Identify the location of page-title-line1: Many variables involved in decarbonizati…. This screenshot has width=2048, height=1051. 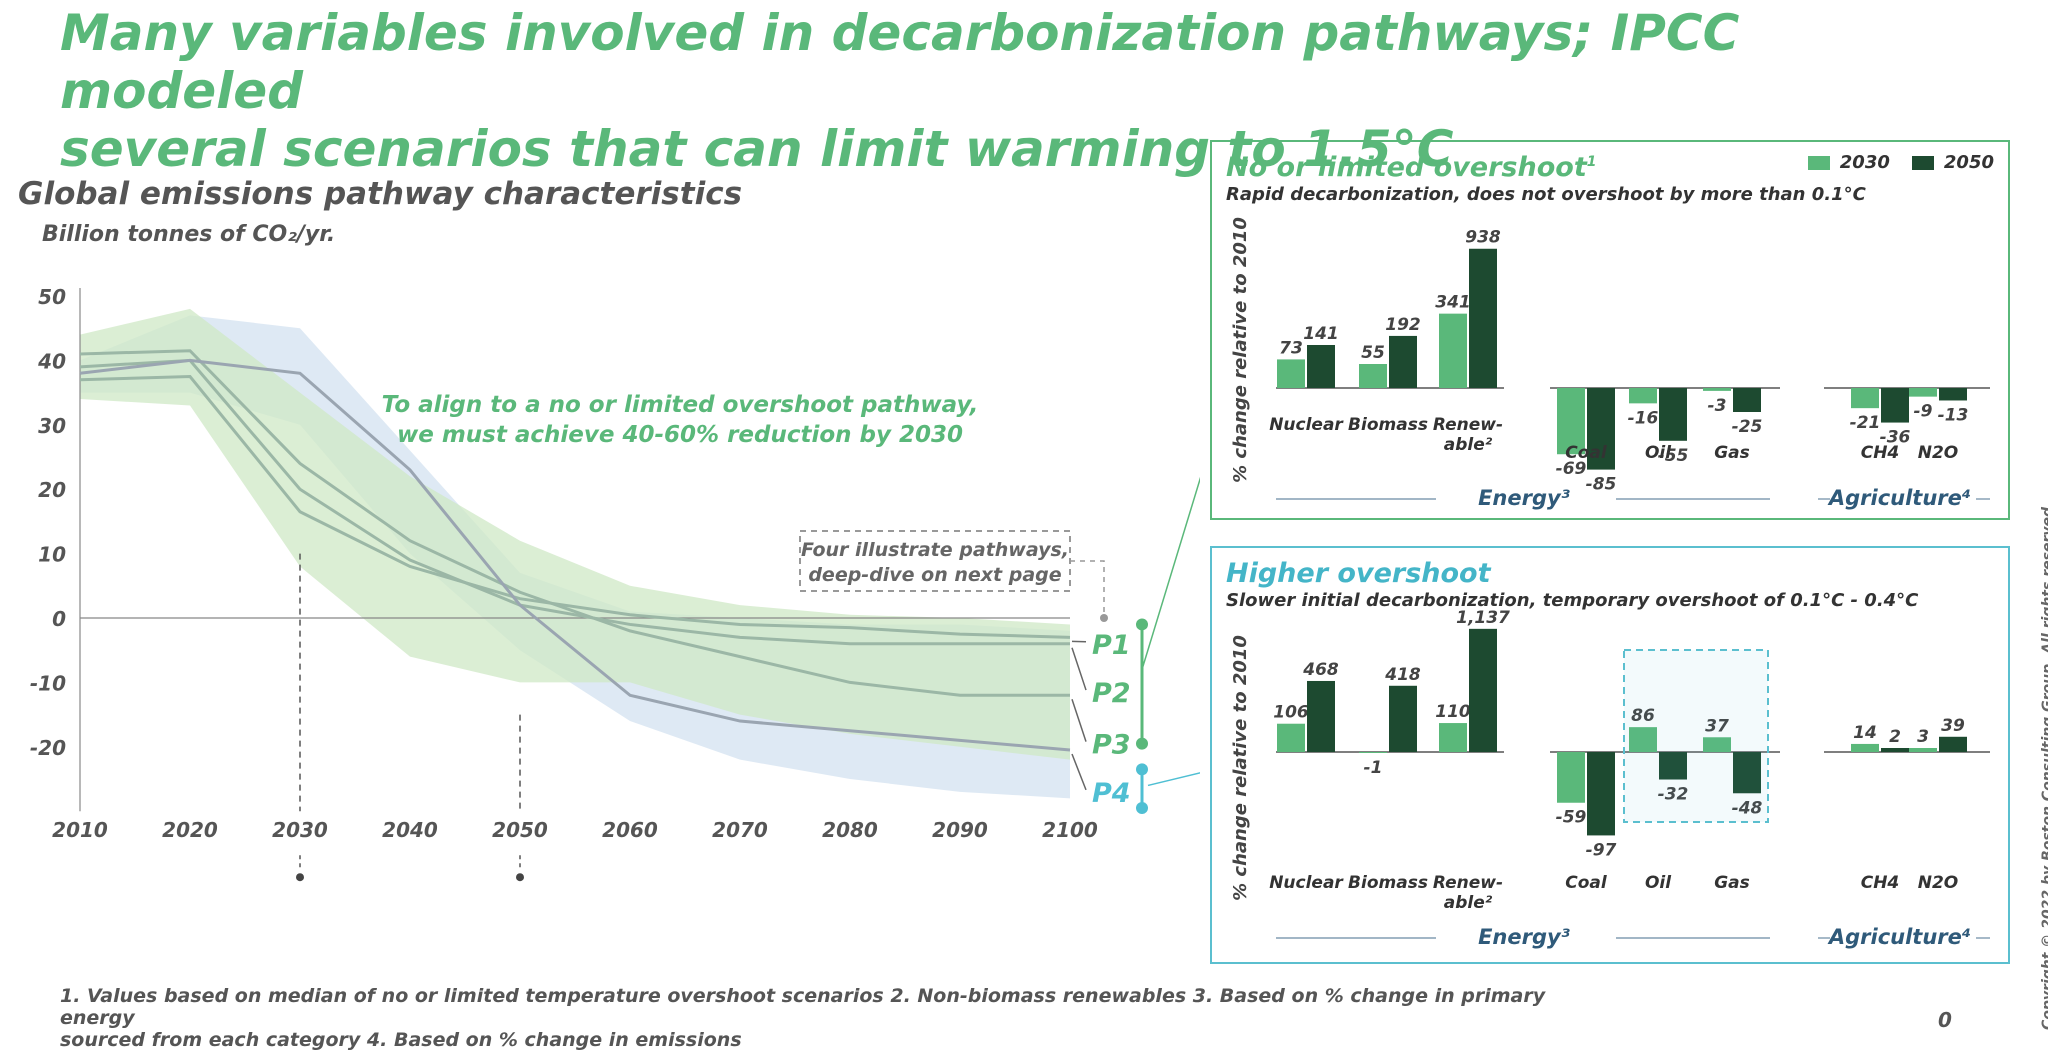
(1010, 62).